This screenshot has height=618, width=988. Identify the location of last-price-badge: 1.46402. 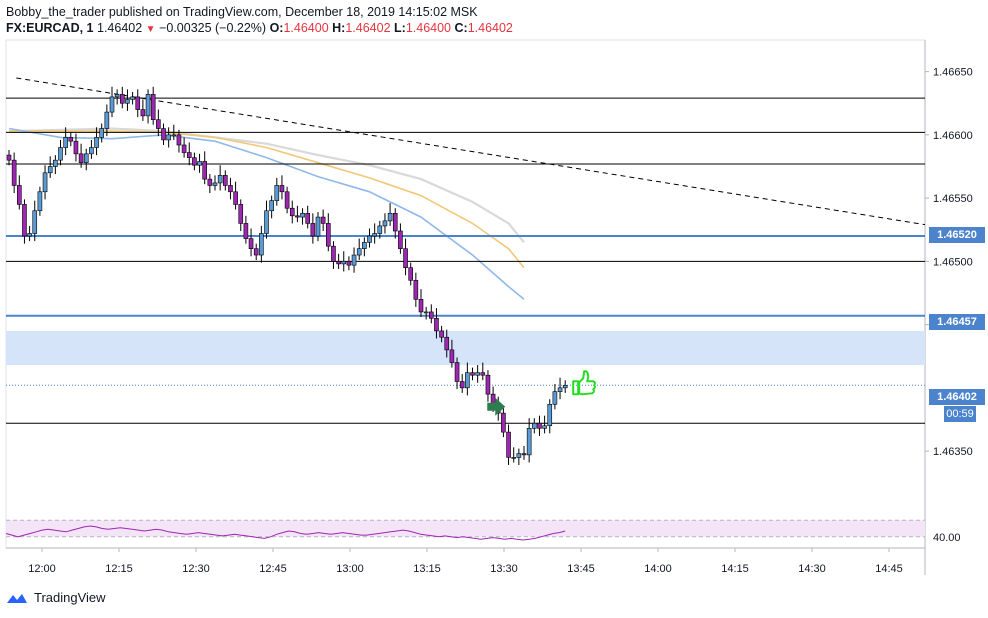
(957, 397).